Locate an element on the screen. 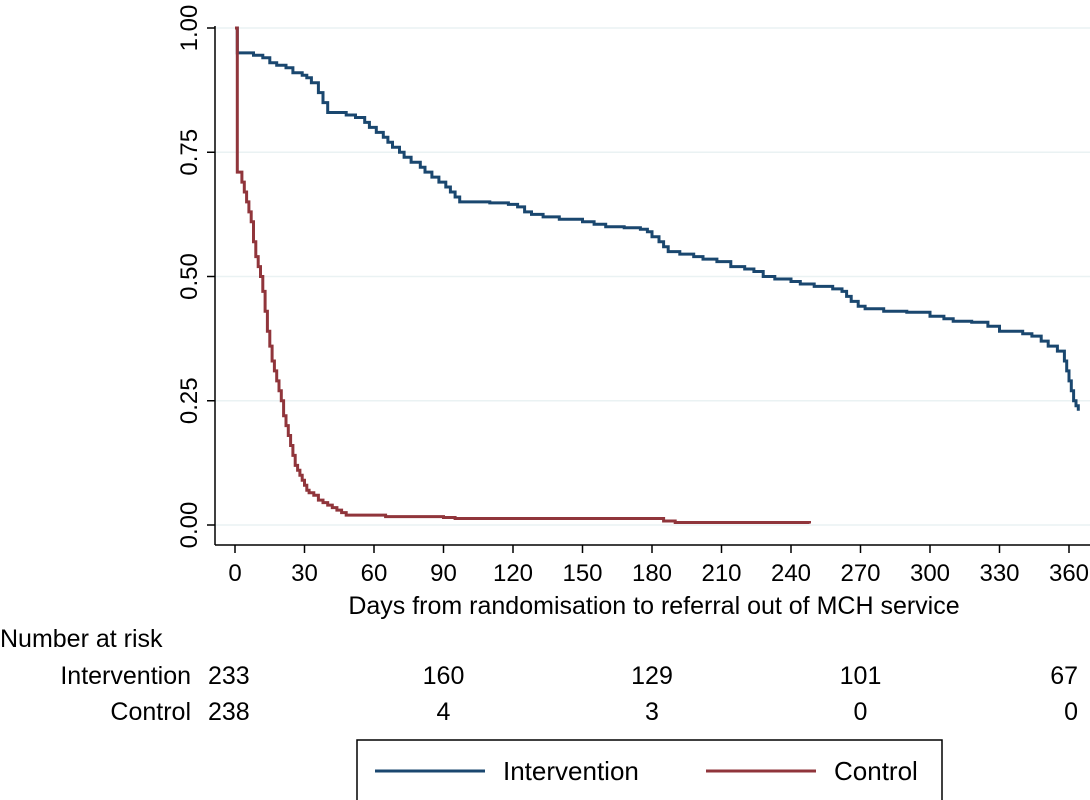  x-tick-label: 180 is located at coordinates (652, 573).